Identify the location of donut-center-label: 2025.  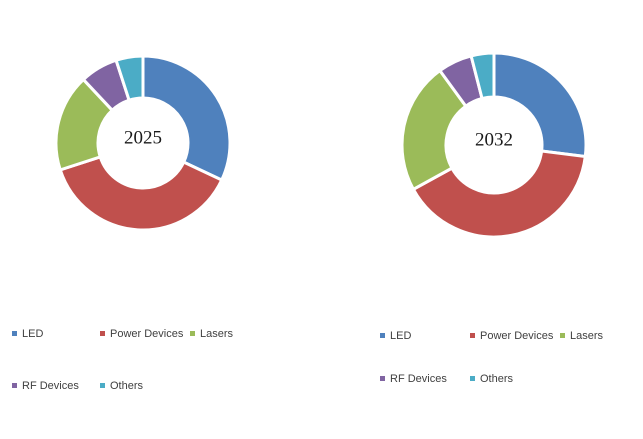
(143, 137).